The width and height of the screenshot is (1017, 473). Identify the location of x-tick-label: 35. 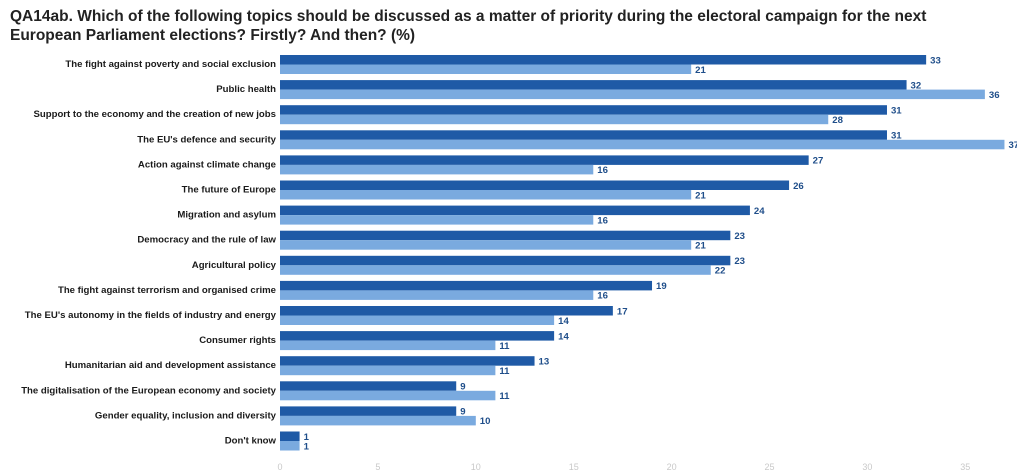
(965, 467).